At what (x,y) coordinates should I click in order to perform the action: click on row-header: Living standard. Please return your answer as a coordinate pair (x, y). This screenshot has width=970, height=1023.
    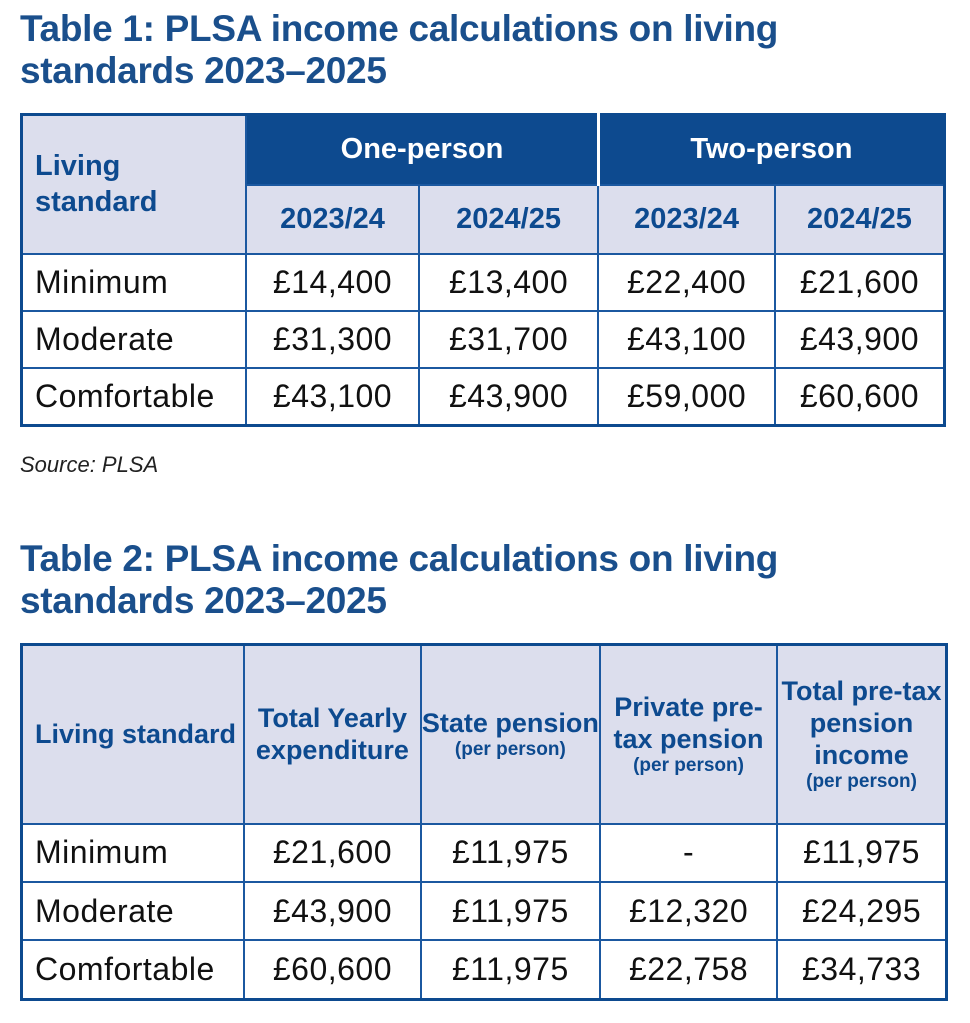
    Looking at the image, I should click on (134, 184).